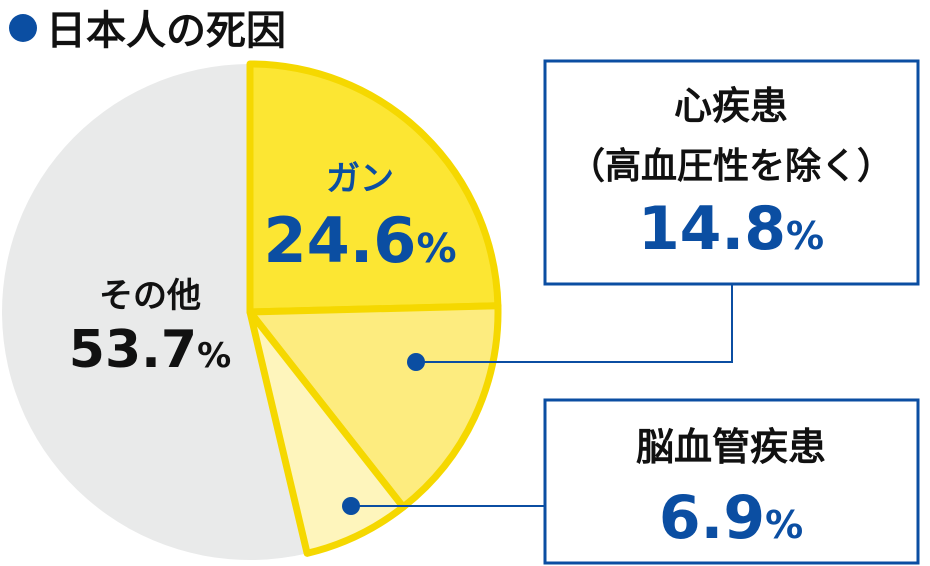 This screenshot has width=930, height=566. Describe the element at coordinates (712, 518) in the screenshot. I see `callout-stroke-number: 6.9` at that location.